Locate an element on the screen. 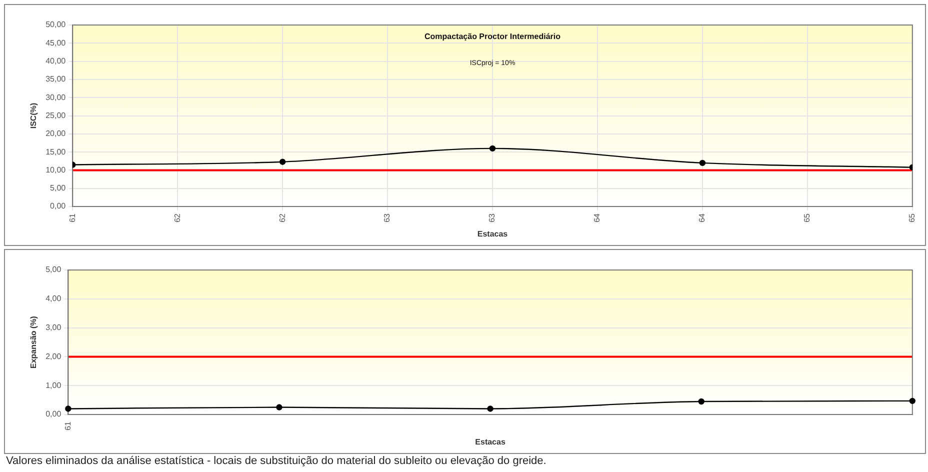 This screenshot has height=472, width=928. y-tick-label: 4,00 is located at coordinates (54, 299).